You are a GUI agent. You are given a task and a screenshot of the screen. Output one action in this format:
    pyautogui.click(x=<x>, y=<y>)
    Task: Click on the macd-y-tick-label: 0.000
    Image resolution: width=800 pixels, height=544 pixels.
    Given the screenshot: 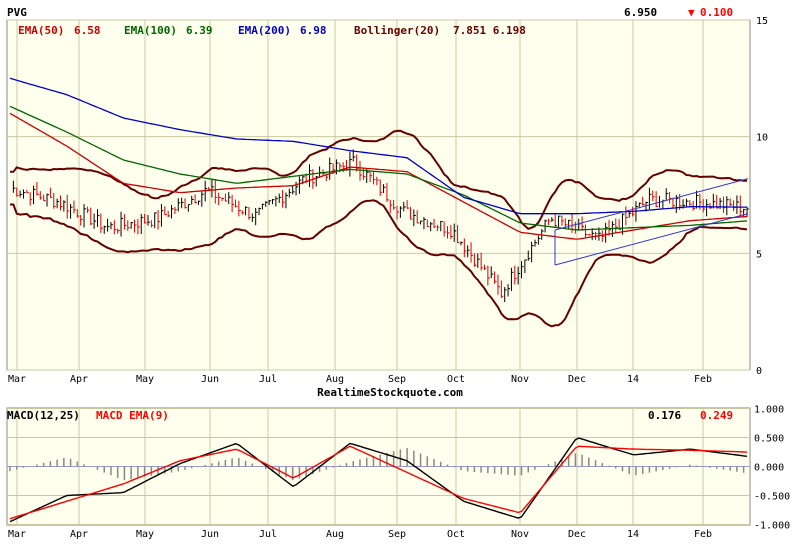 What is the action you would take?
    pyautogui.click(x=769, y=468)
    